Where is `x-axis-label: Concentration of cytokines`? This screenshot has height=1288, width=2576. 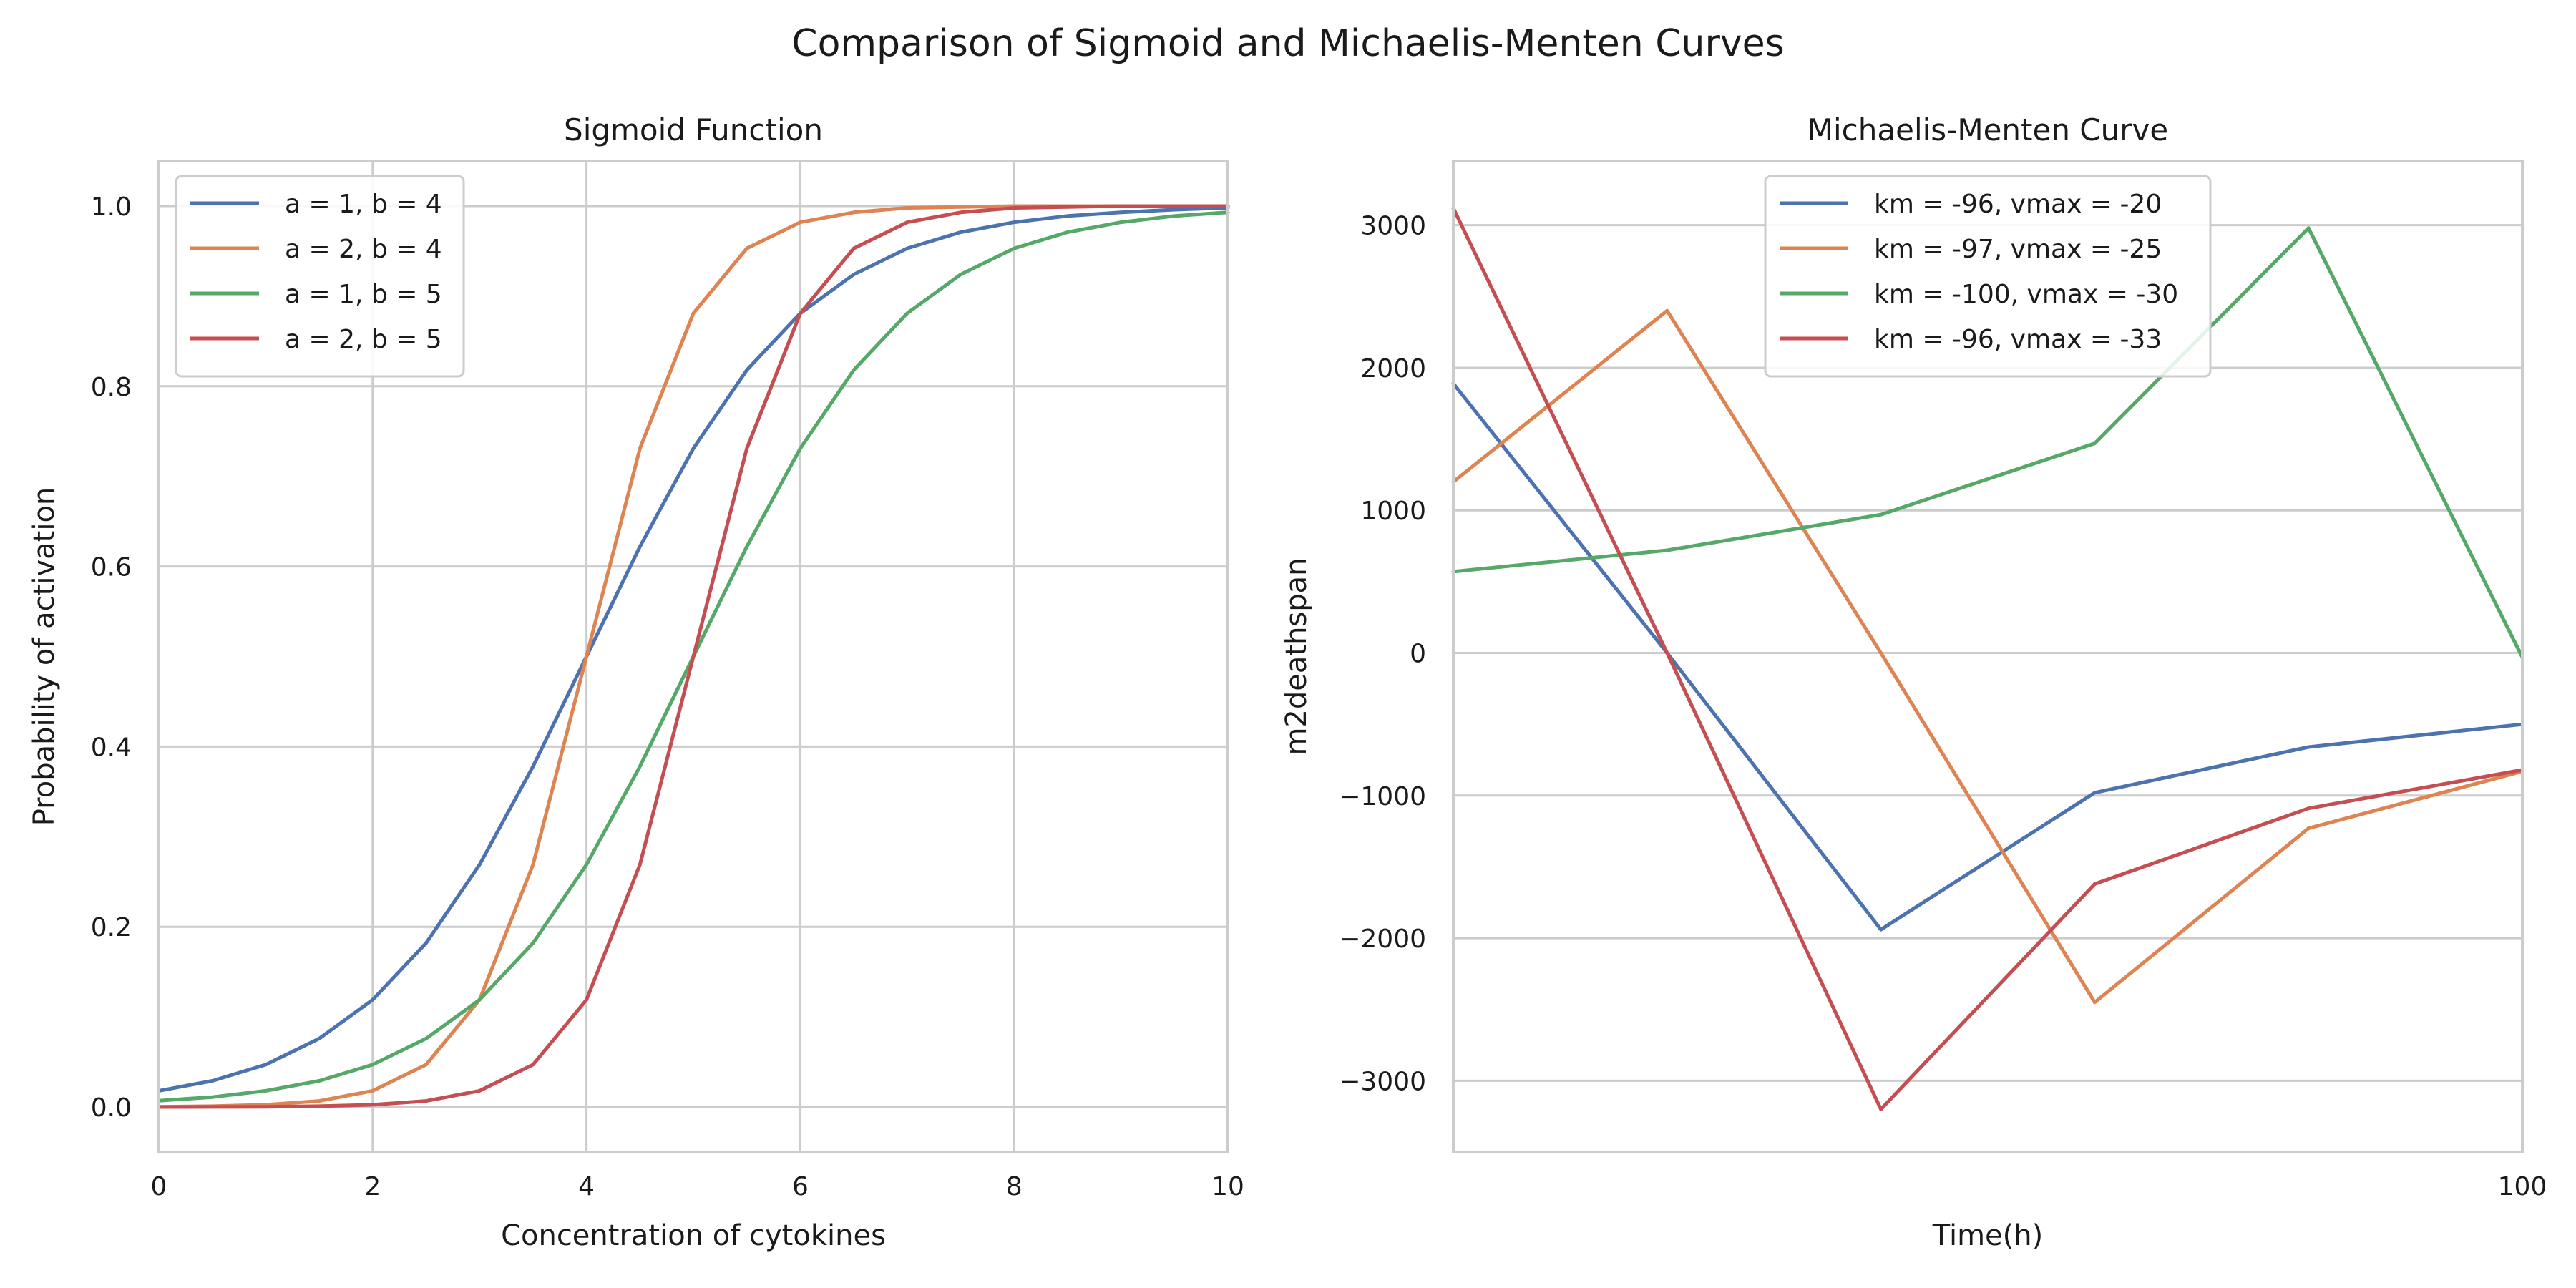
x-axis-label: Concentration of cytokines is located at coordinates (693, 1235).